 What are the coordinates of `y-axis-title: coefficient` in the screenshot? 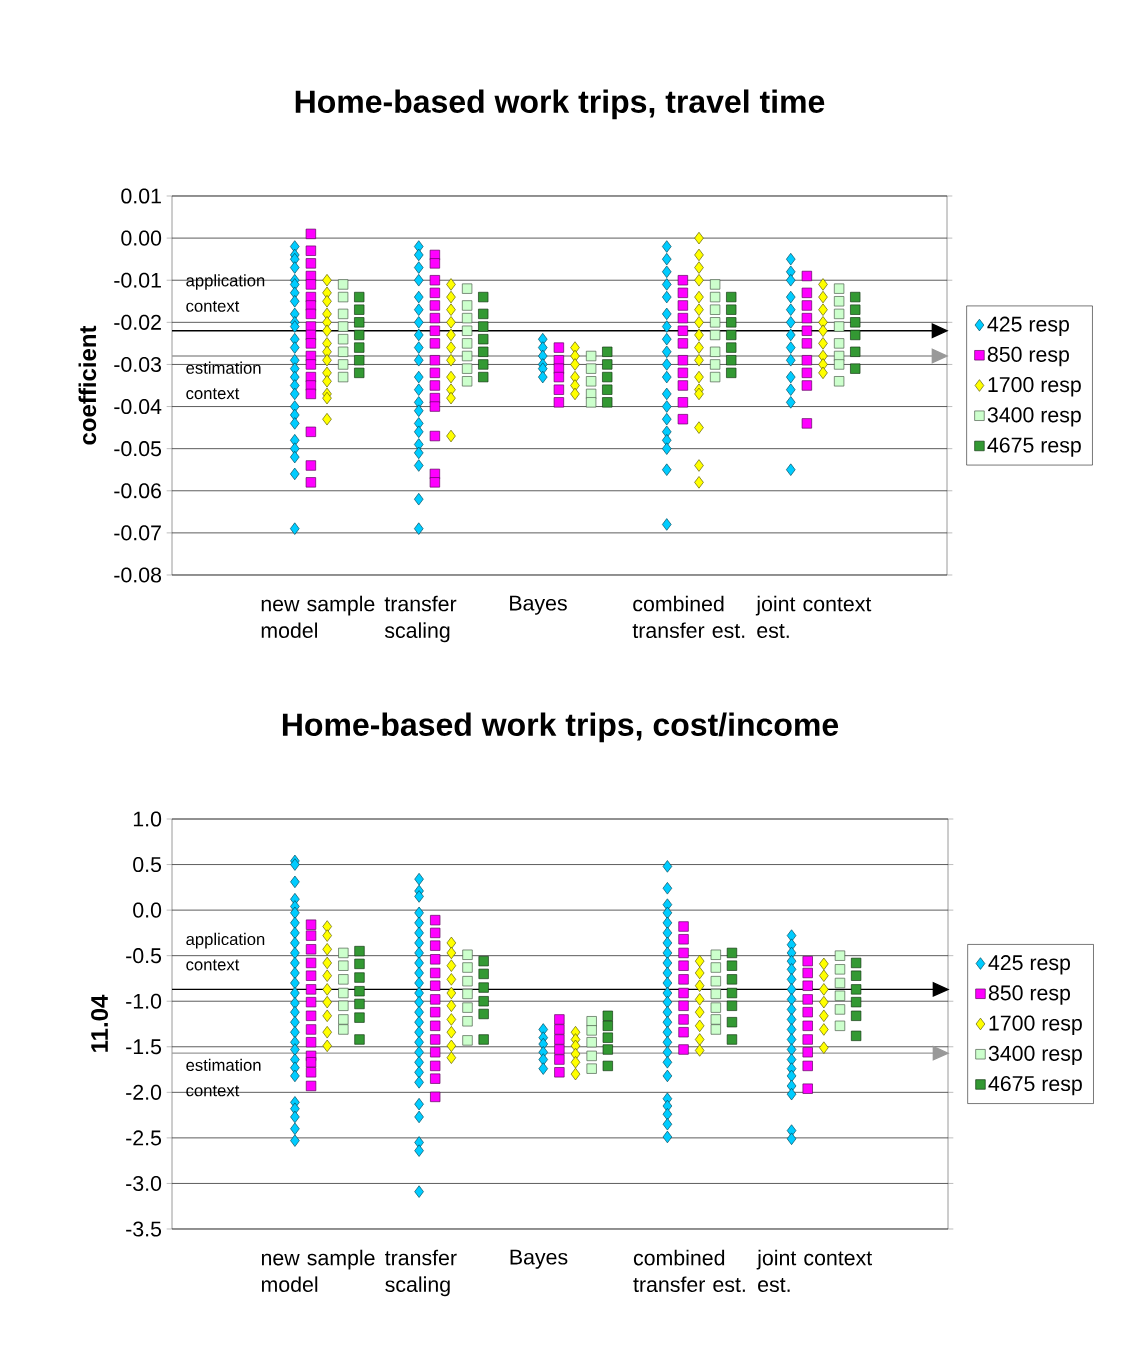 It's located at (87, 385).